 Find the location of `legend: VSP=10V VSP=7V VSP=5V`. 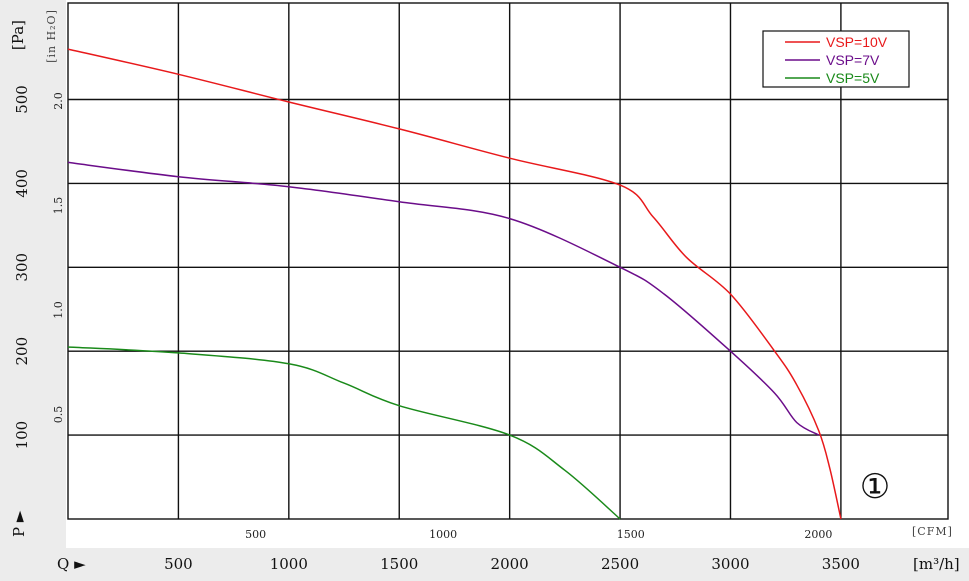

legend: VSP=10V VSP=7V VSP=5V is located at coordinates (836, 59).